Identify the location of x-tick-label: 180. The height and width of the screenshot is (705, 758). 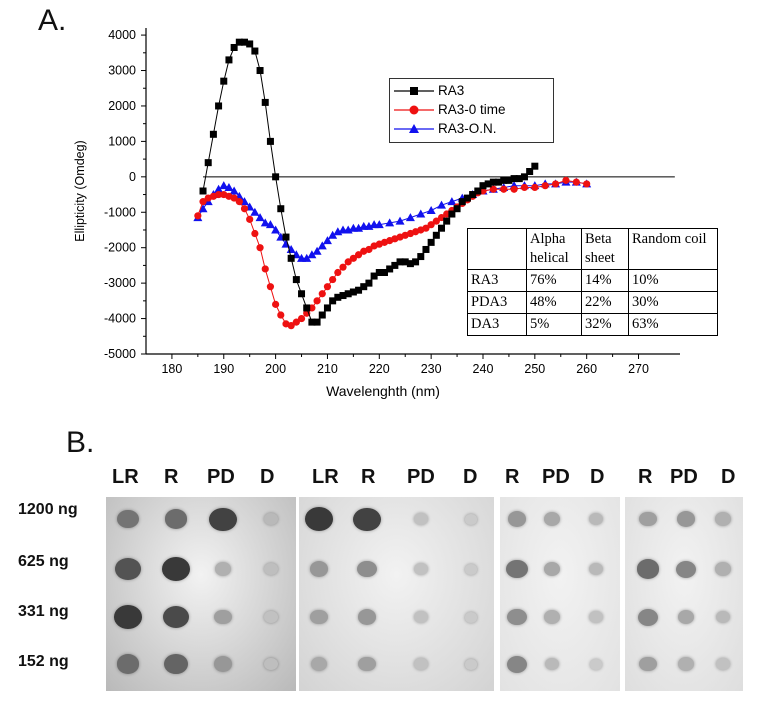
(171, 369).